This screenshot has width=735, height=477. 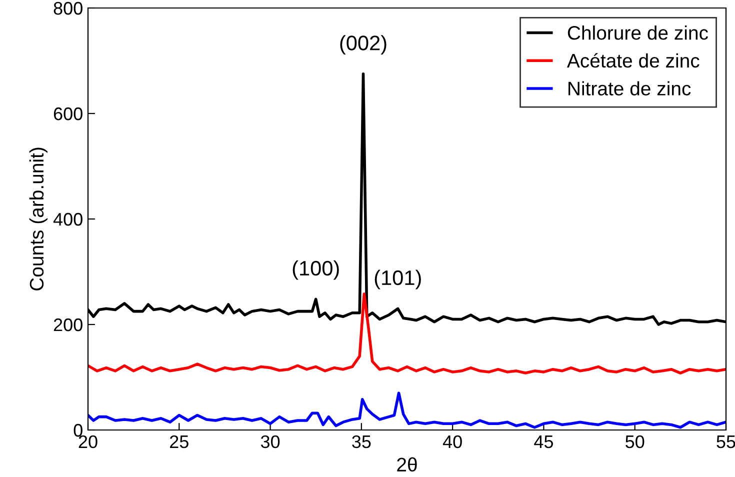 What do you see at coordinates (397, 280) in the screenshot?
I see `annotation: (101)` at bounding box center [397, 280].